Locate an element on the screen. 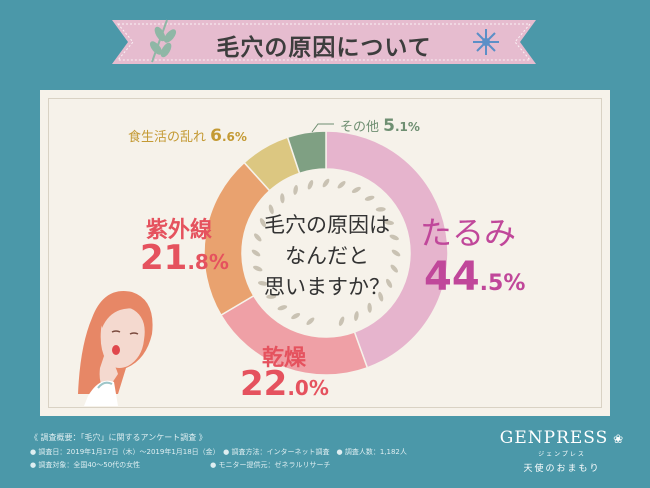 The height and width of the screenshot is (488, 650). value-tarumi-int: 44 is located at coordinates (452, 277).